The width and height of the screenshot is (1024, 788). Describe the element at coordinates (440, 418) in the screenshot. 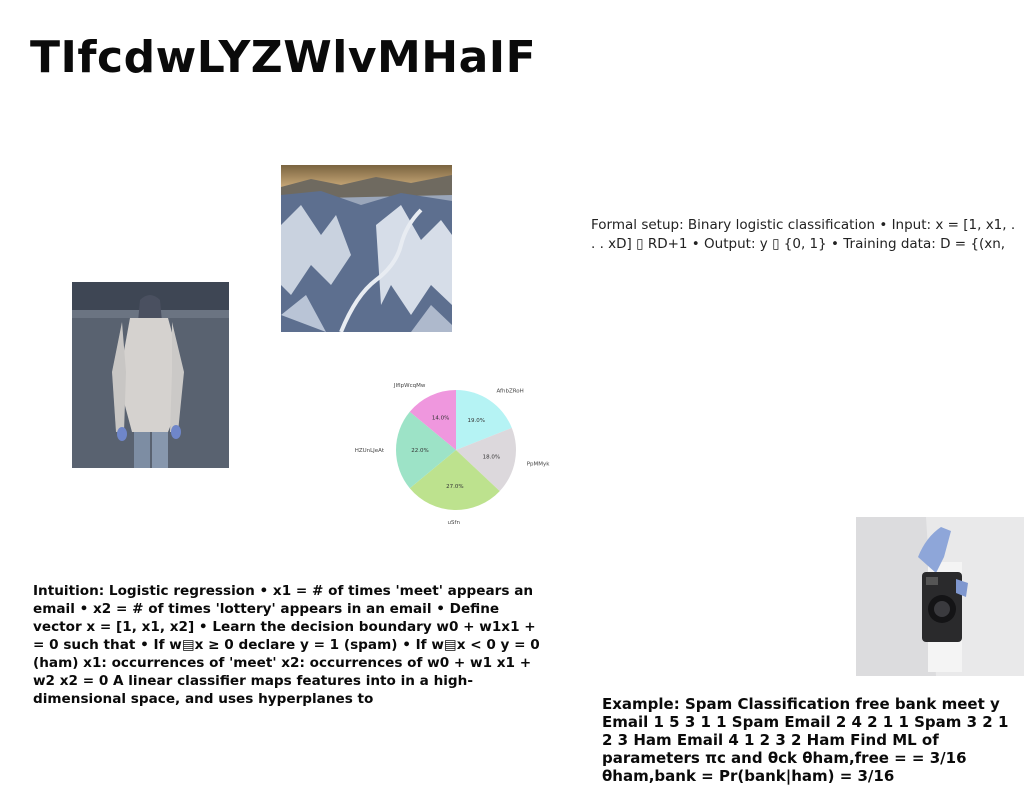

I see `pie-percent-label: 14.0%` at that location.